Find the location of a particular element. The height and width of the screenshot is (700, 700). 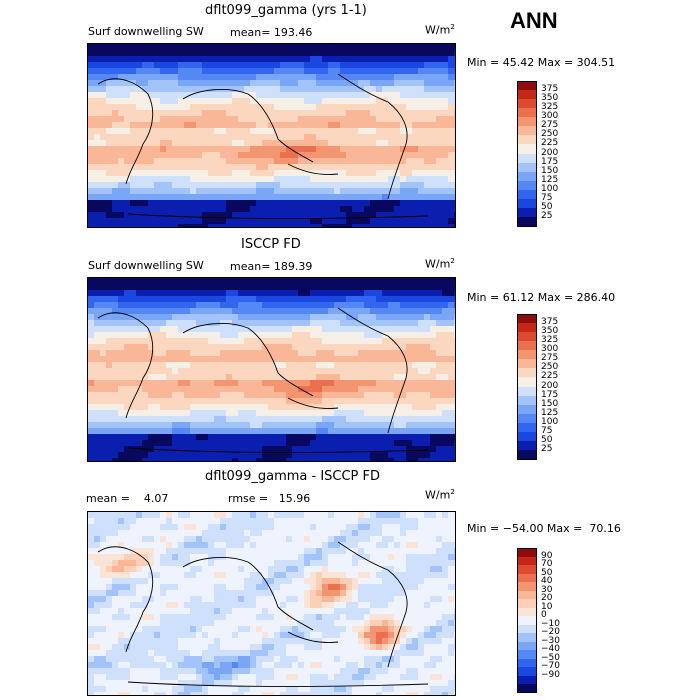

mean-label: mean= 189.39 is located at coordinates (271, 266).